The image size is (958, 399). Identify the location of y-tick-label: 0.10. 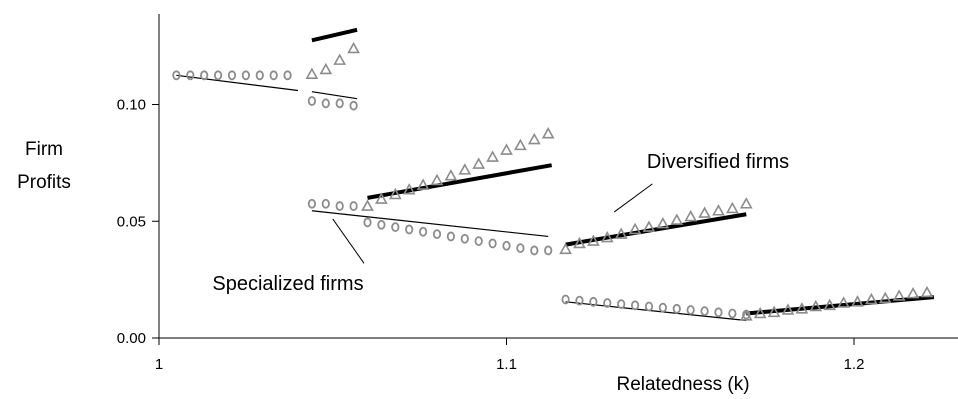
(131, 105).